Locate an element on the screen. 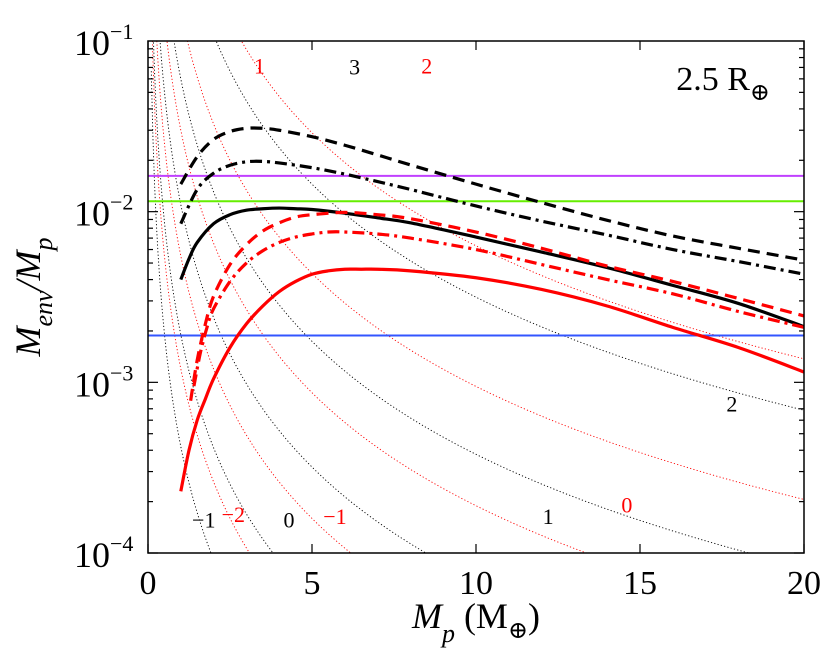  x-tick-label: 0 is located at coordinates (148, 583).